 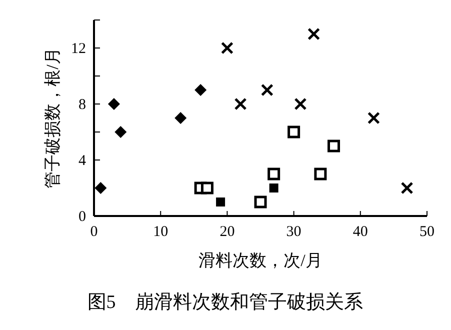 What do you see at coordinates (225, 302) in the screenshot?
I see `text: 图5 崩滑料次数和管子破损关系` at bounding box center [225, 302].